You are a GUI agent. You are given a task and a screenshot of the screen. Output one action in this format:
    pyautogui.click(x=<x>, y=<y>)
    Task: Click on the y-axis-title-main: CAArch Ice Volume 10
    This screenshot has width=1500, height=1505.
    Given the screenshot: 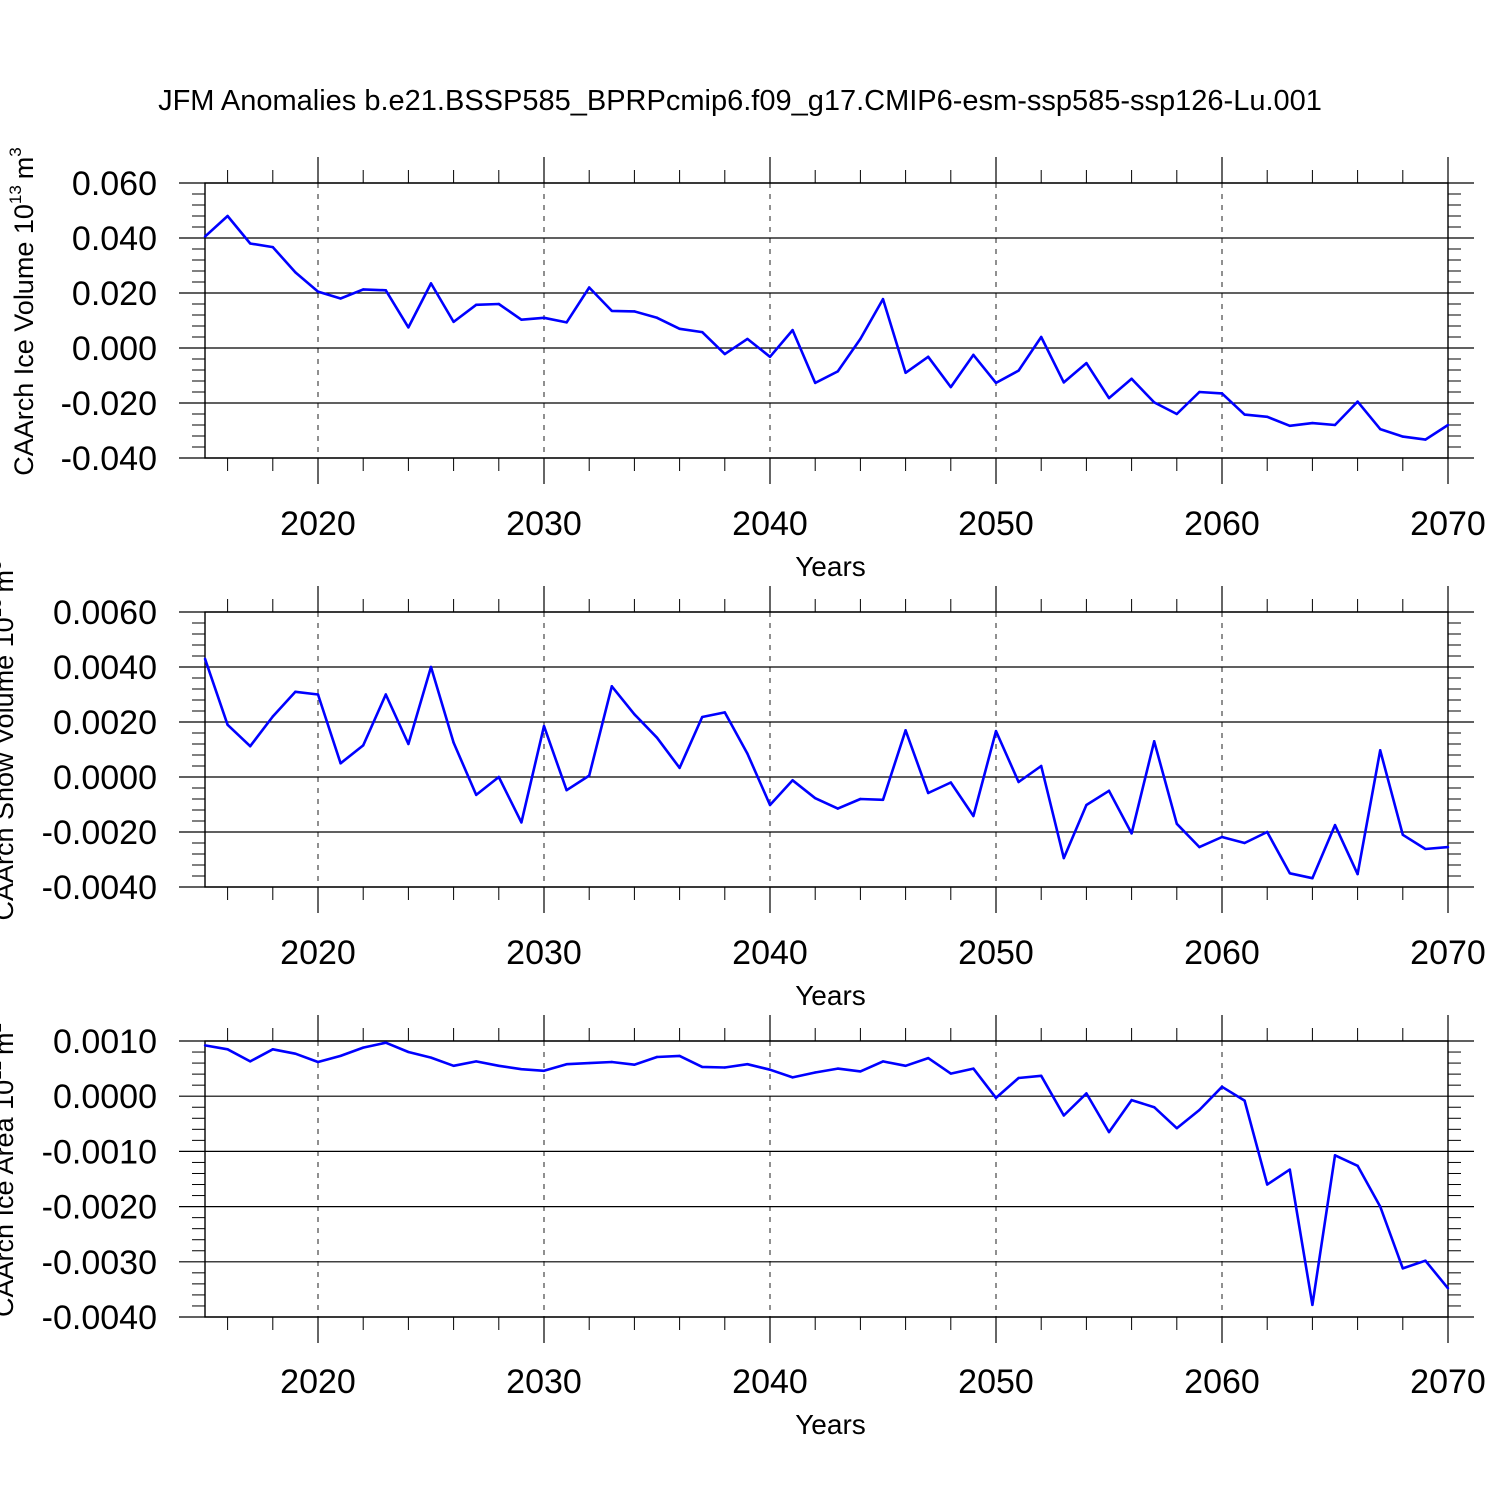 What is the action you would take?
    pyautogui.click(x=24, y=340)
    